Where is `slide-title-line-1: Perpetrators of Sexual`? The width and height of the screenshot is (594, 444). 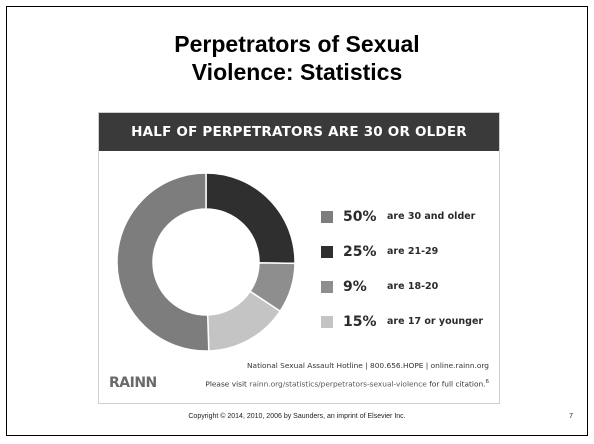 slide-title-line-1: Perpetrators of Sexual is located at coordinates (297, 44).